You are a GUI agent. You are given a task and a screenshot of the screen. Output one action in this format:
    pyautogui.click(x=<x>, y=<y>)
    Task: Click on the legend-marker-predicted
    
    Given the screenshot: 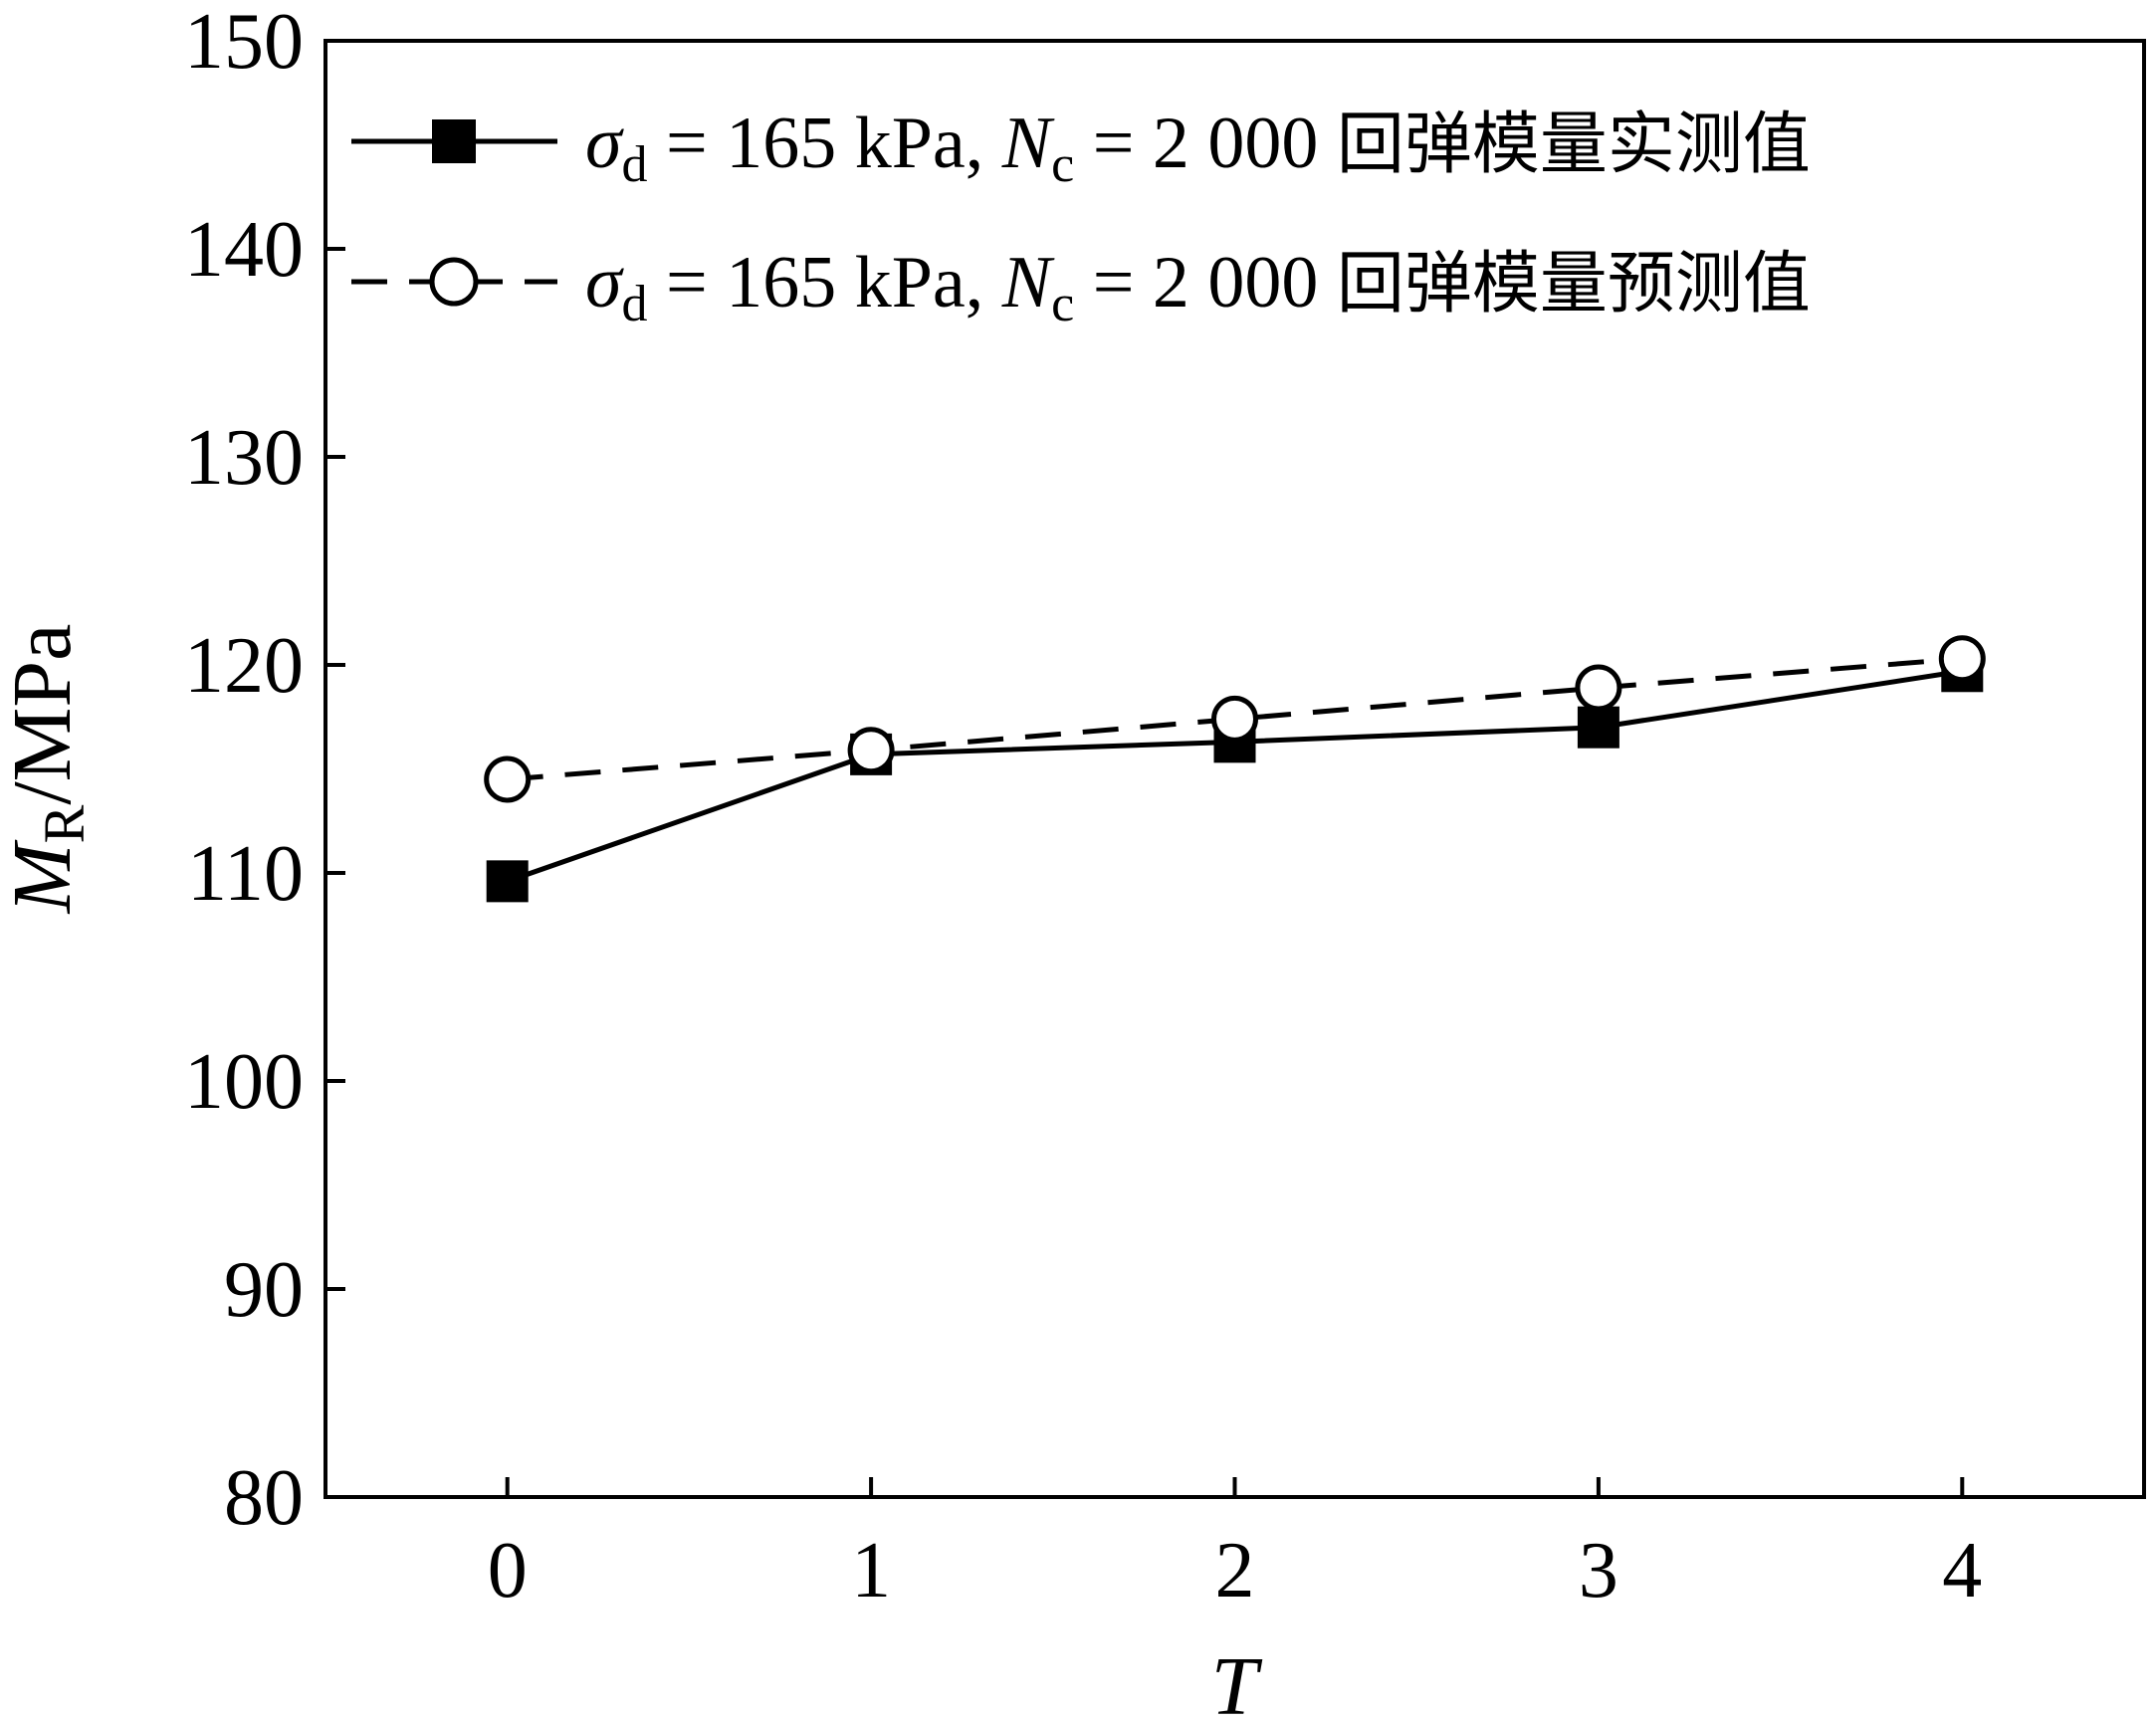 What is the action you would take?
    pyautogui.click(x=454, y=282)
    